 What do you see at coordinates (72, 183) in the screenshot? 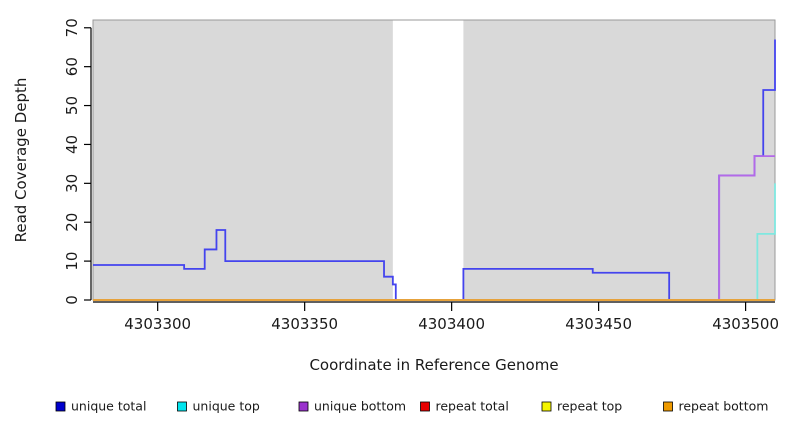
I see `y-axis-tick-label: 30` at bounding box center [72, 183].